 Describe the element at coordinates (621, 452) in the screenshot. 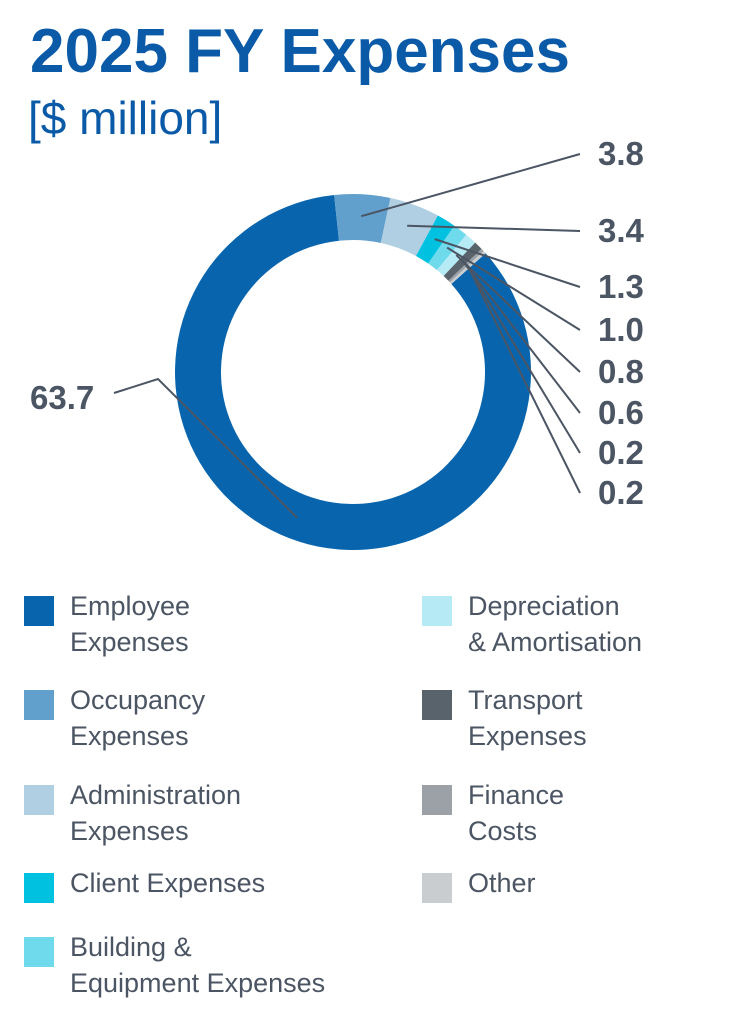

I see `value-label-finance-costs: 0.2` at that location.